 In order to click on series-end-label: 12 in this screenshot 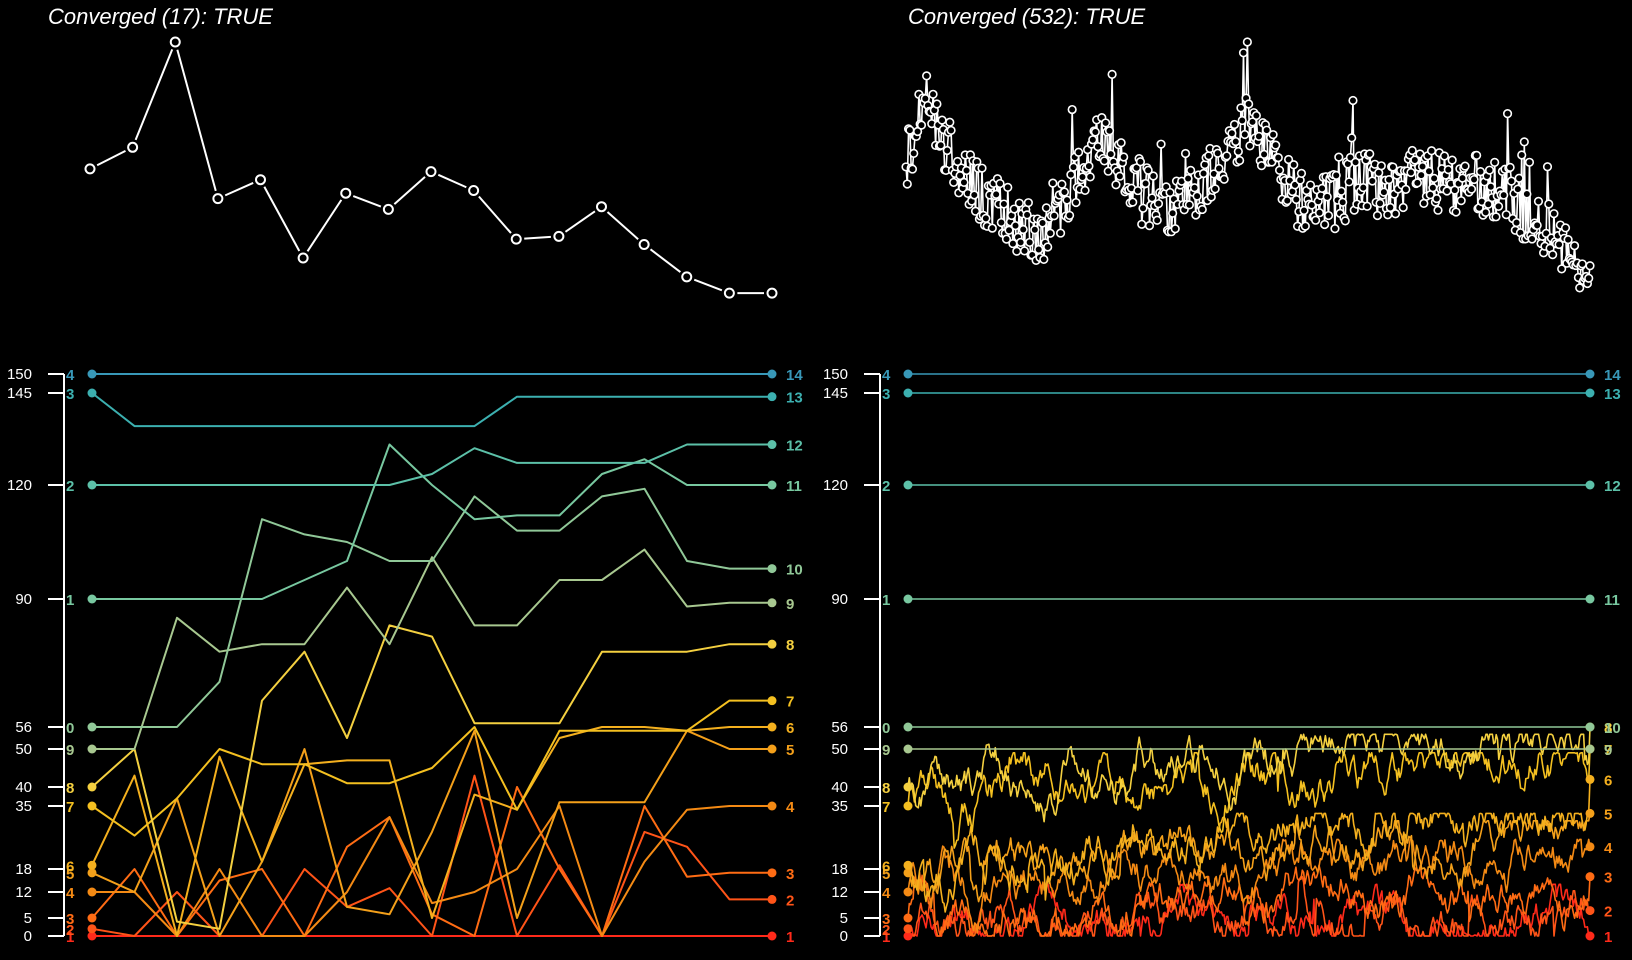, I will do `click(794, 446)`.